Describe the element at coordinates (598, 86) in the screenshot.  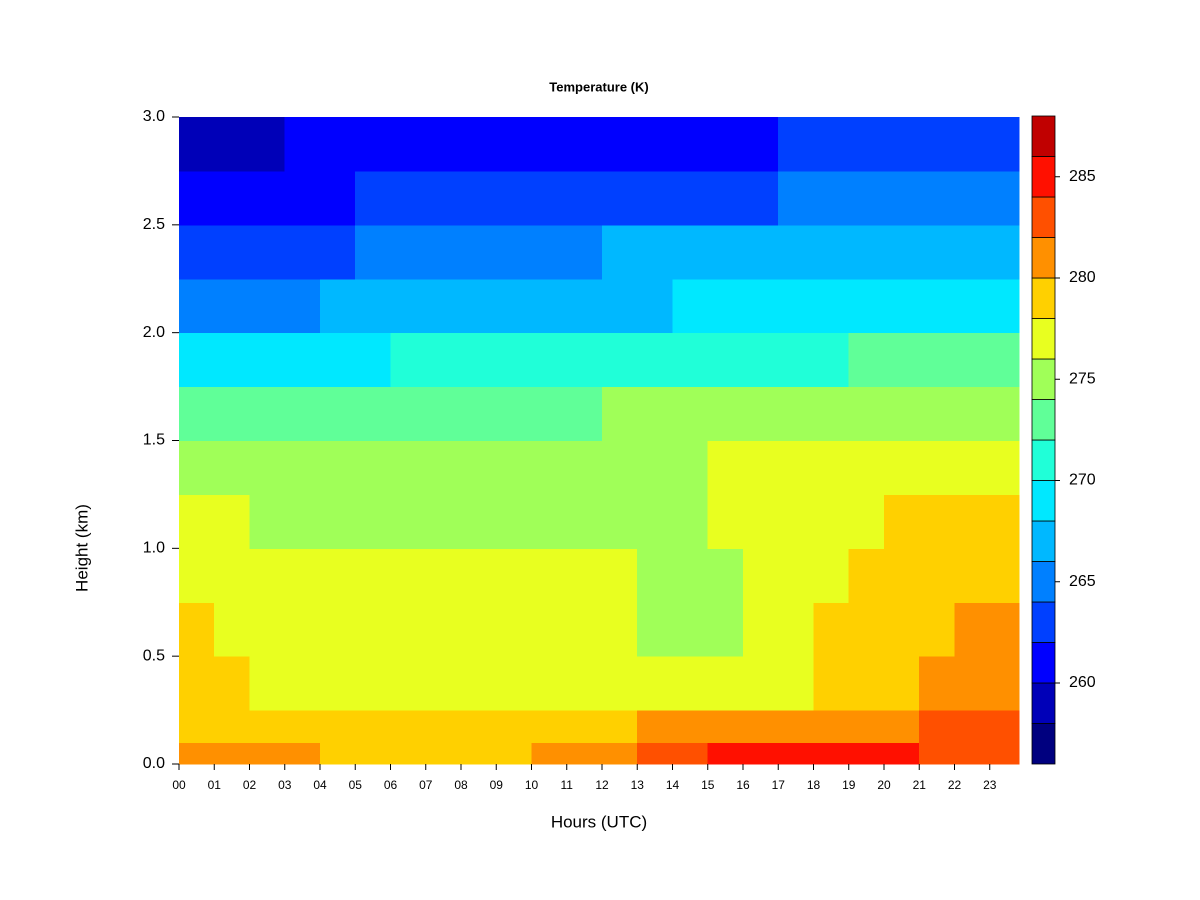
I see `chart-title: Temperature (K)` at that location.